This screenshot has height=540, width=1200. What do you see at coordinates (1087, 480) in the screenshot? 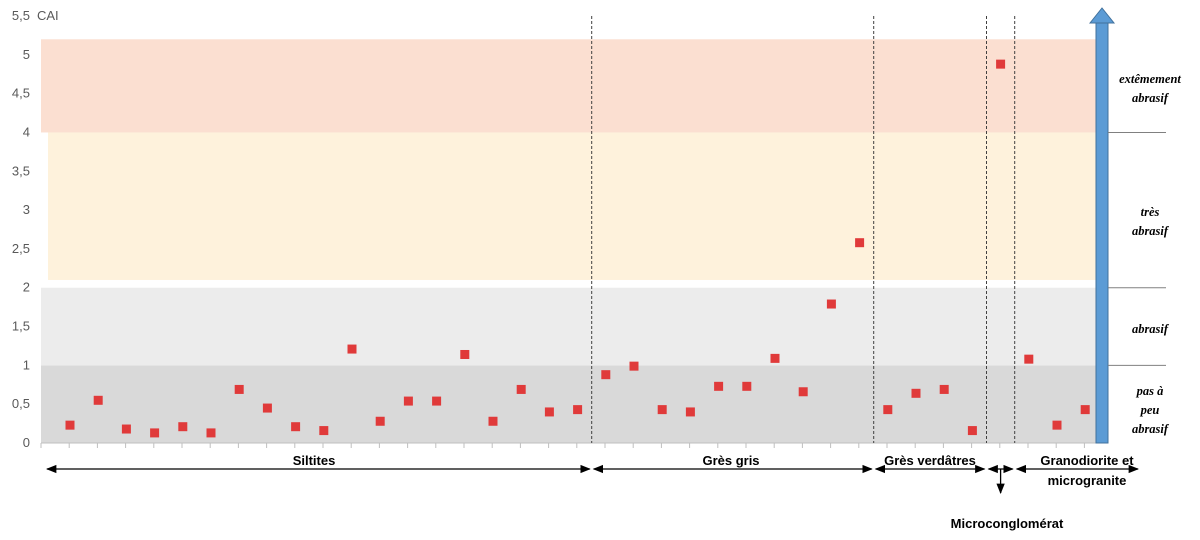
I see `group-label: microgranite` at bounding box center [1087, 480].